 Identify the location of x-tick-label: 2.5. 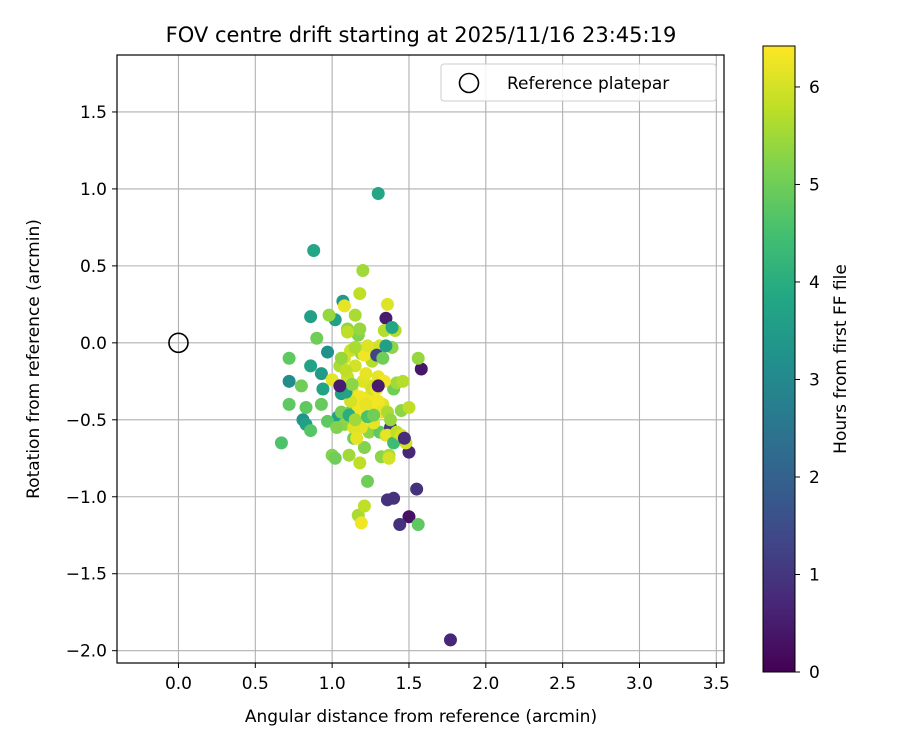
(562, 684).